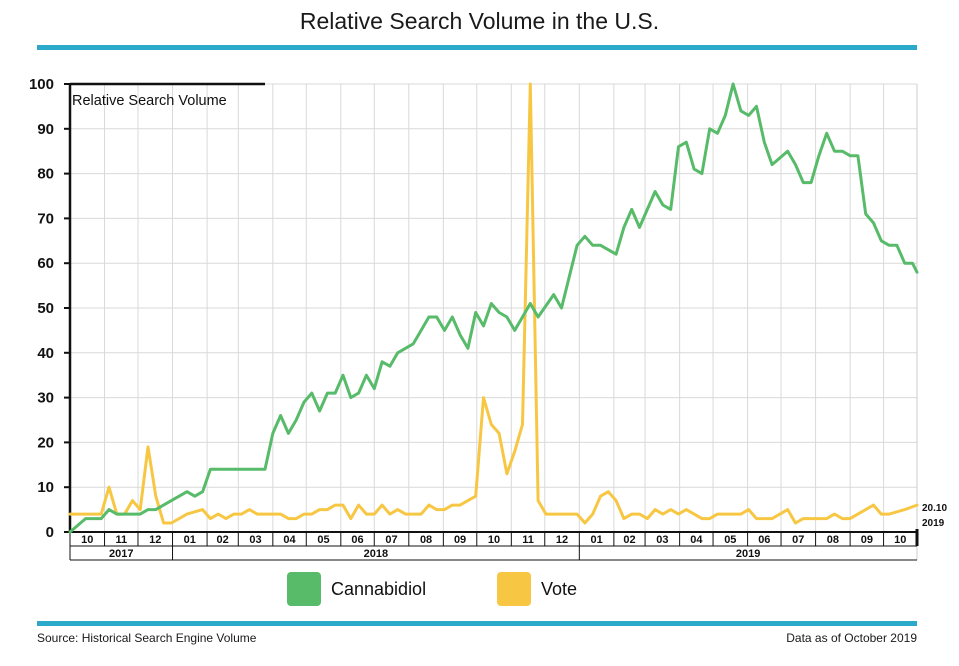 The width and height of the screenshot is (959, 666). What do you see at coordinates (45, 129) in the screenshot?
I see `y-tick-label: 90` at bounding box center [45, 129].